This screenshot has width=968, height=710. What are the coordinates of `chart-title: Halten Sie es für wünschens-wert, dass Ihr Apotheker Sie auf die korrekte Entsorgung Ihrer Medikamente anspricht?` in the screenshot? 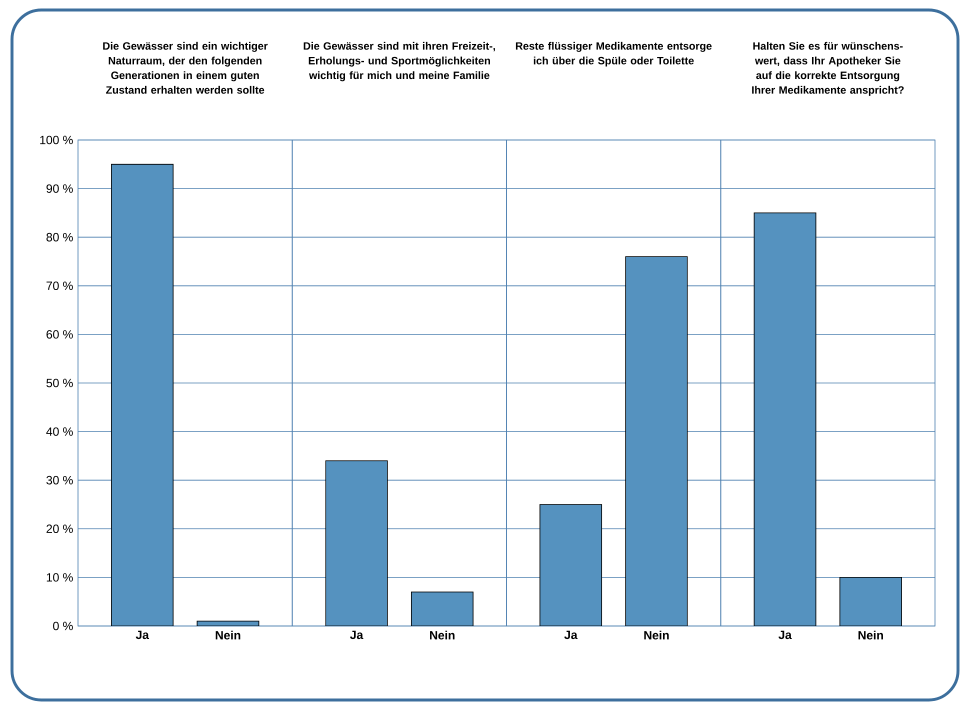 It's located at (828, 69).